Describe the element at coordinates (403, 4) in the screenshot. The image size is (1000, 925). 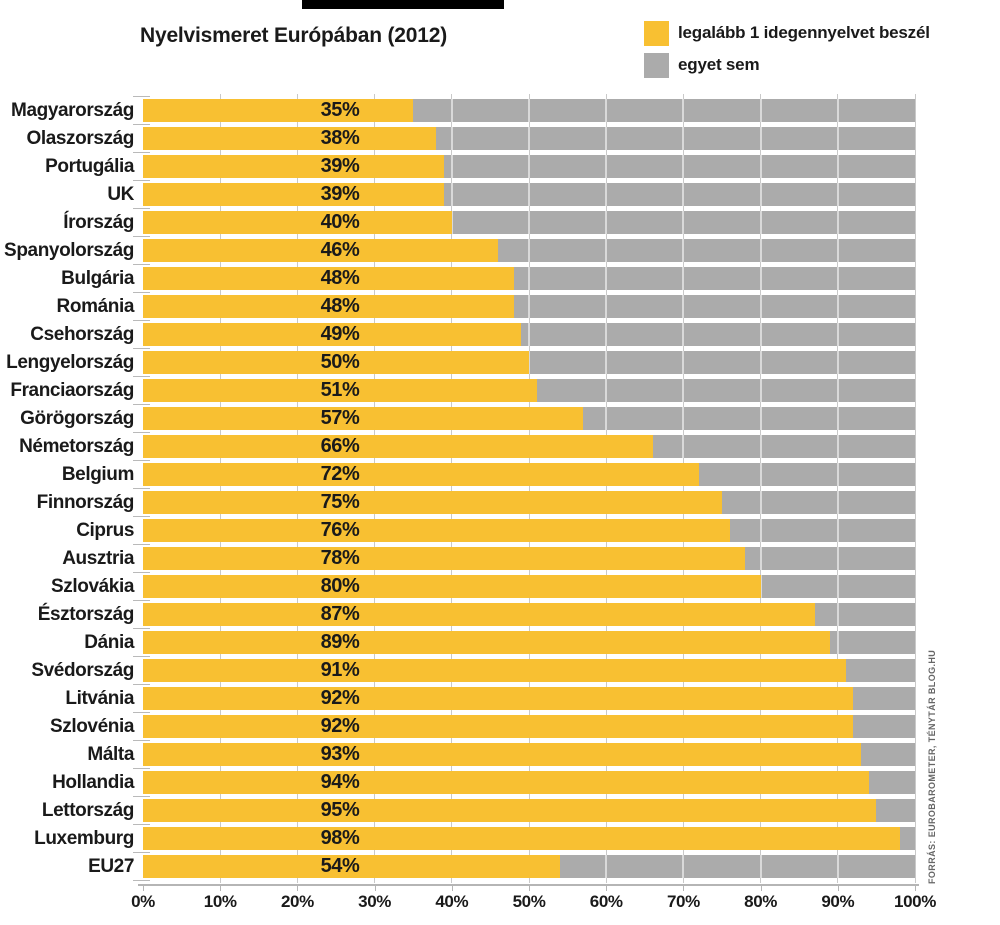
I see `cropped-header-bar` at that location.